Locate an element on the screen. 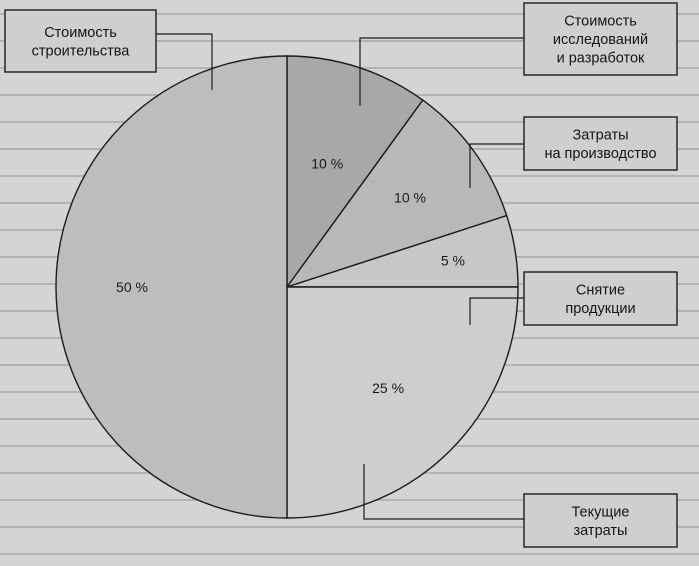 The image size is (699, 566). callout-box: Снятие продукции is located at coordinates (600, 298).